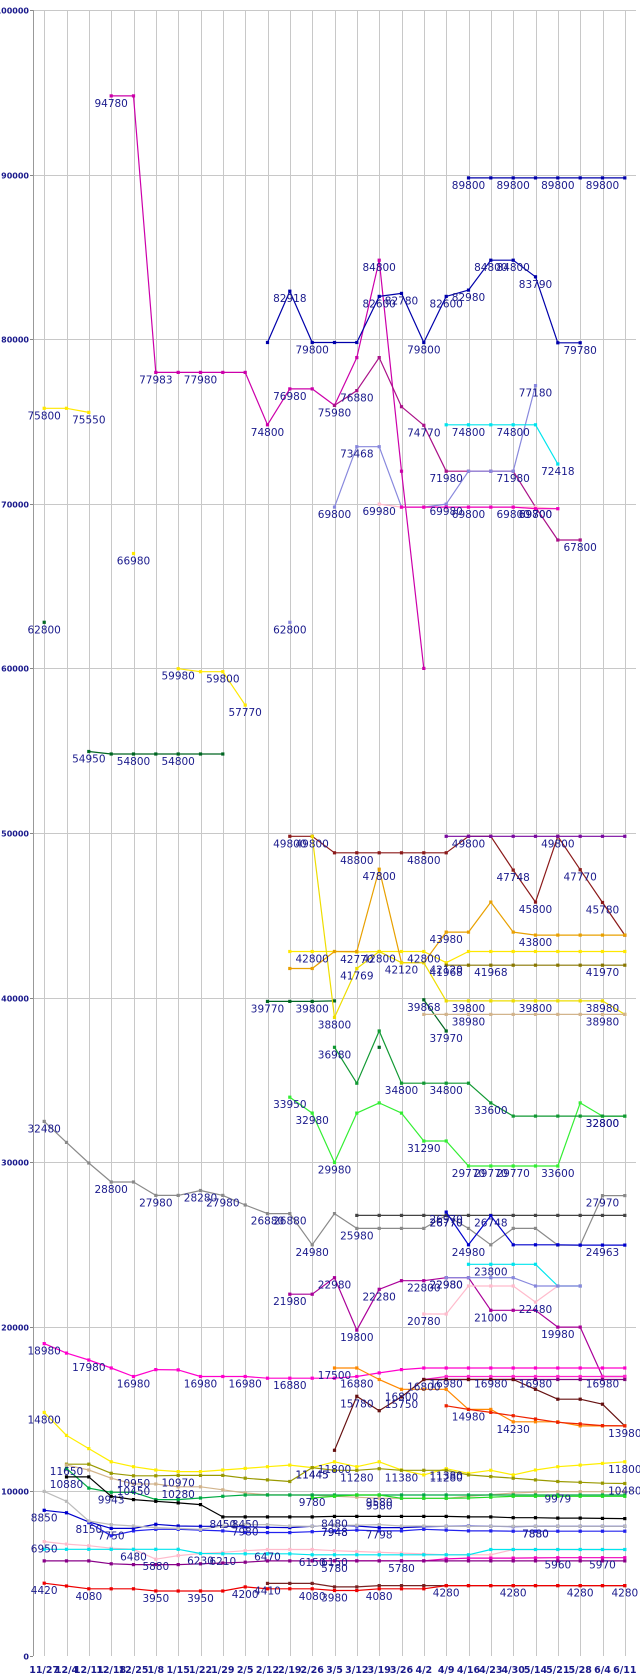 The image size is (640, 1680). Describe the element at coordinates (200, 380) in the screenshot. I see `data-value-label: 77980` at that location.